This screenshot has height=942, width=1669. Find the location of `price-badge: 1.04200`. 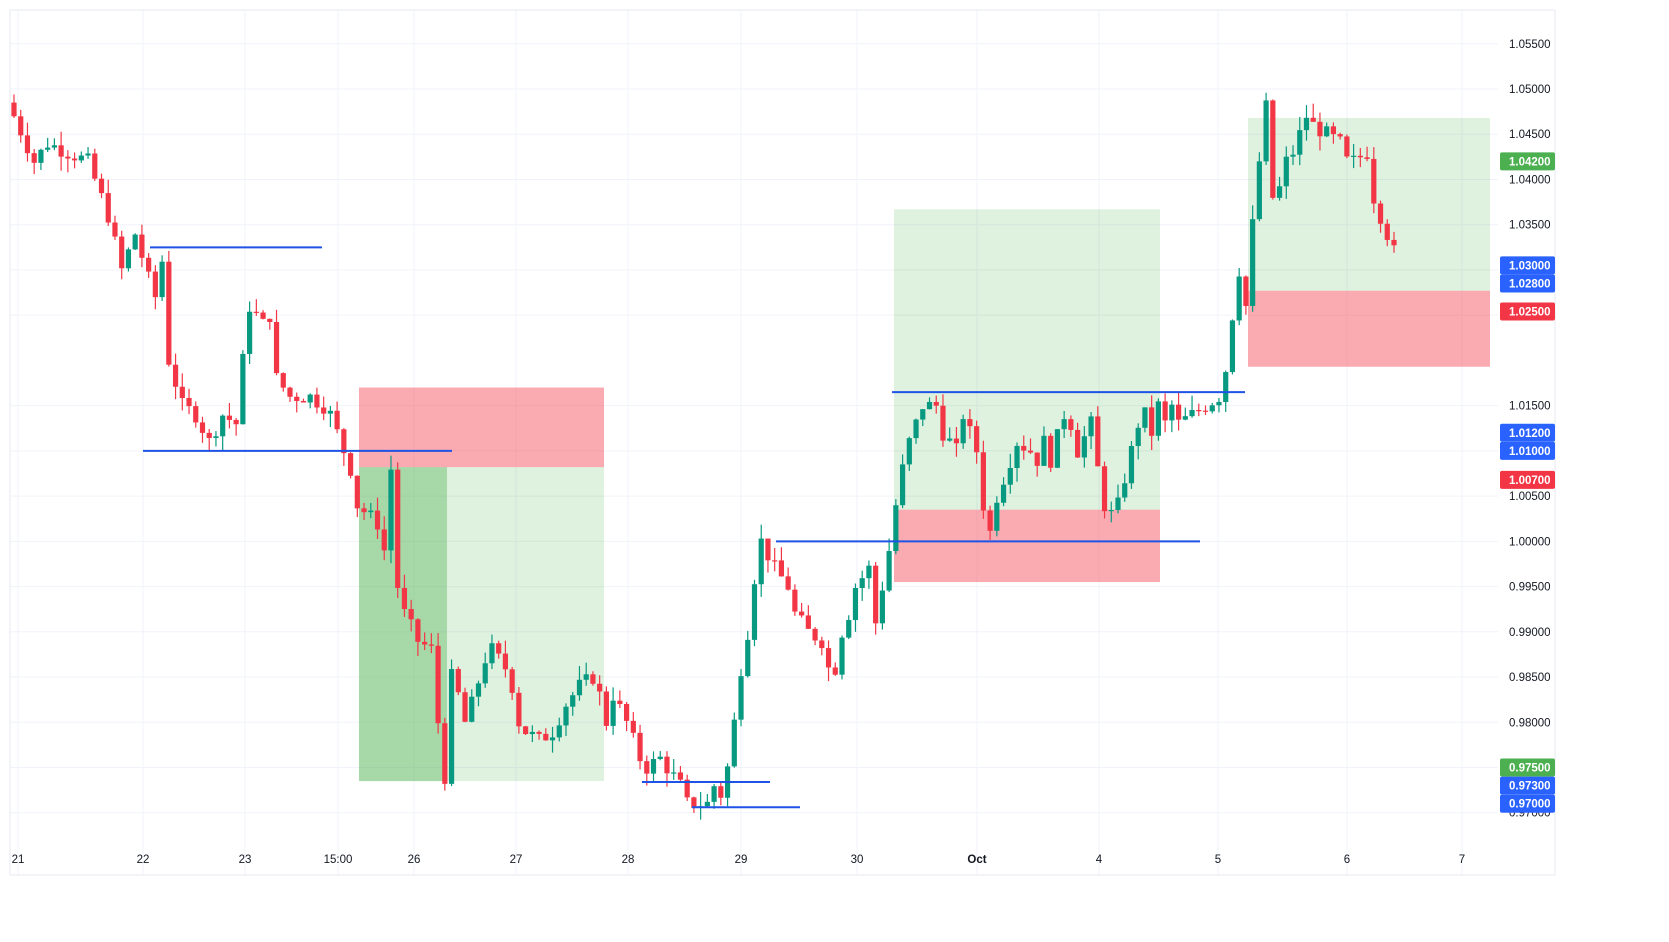

price-badge: 1.04200 is located at coordinates (1527, 161).